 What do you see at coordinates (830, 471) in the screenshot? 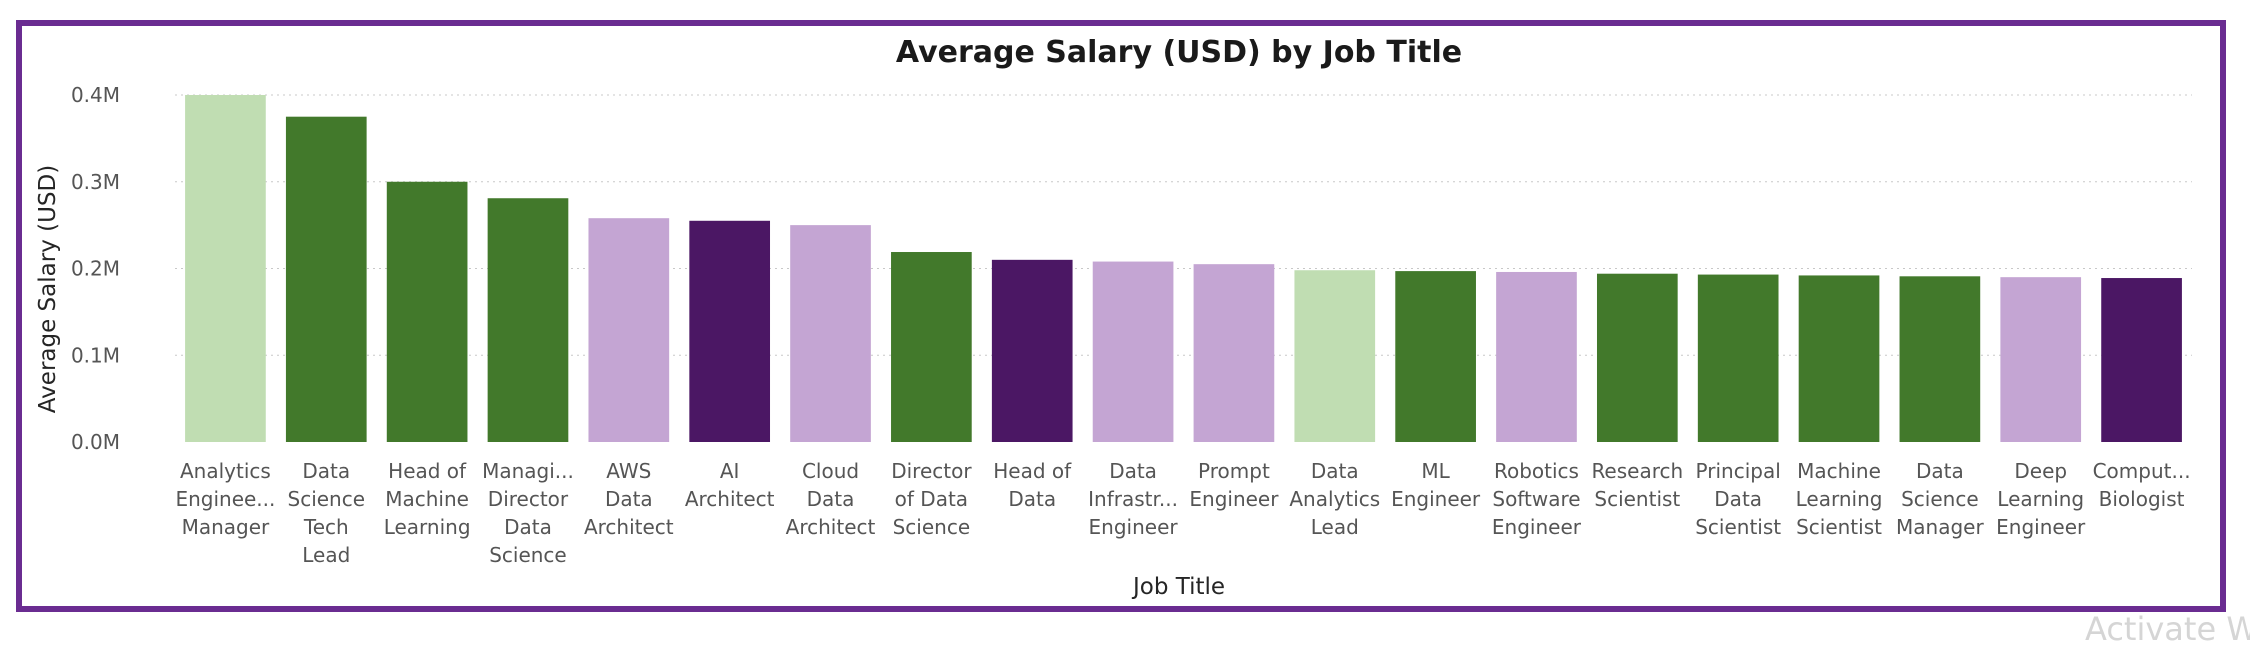
I see `x-tick-label: Cloud` at bounding box center [830, 471].